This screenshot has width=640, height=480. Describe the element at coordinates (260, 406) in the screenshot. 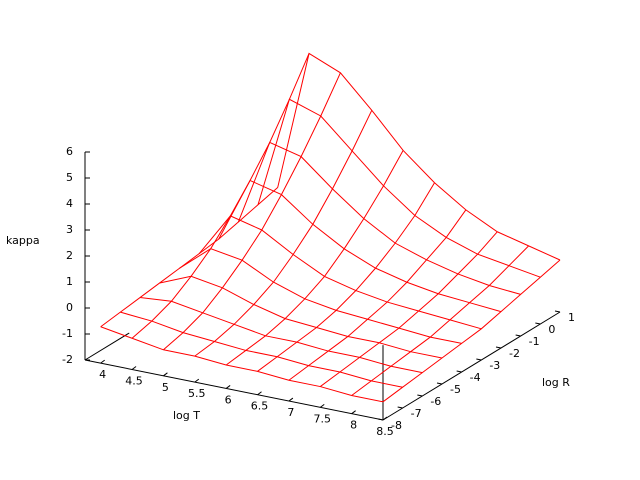

I see `x-tick-label: 6.5` at that location.